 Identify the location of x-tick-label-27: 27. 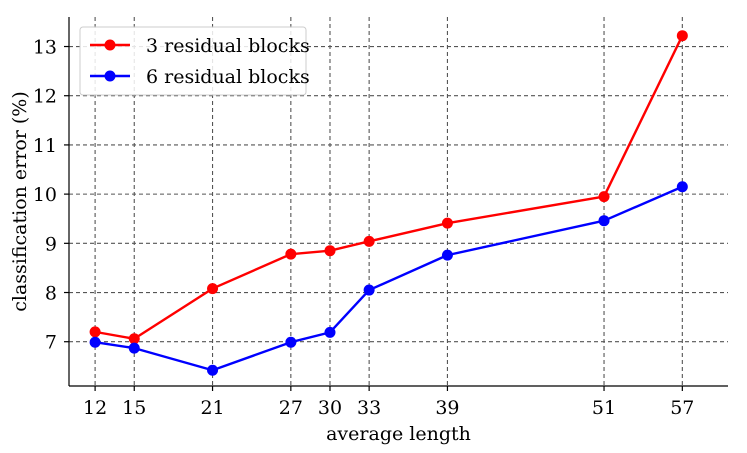
(291, 408).